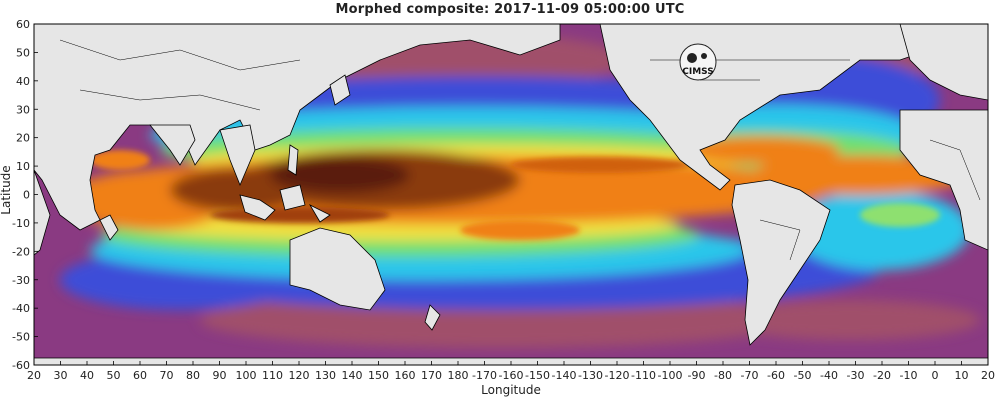 This screenshot has width=1004, height=410. I want to click on x-tick-label: -150, so click(537, 375).